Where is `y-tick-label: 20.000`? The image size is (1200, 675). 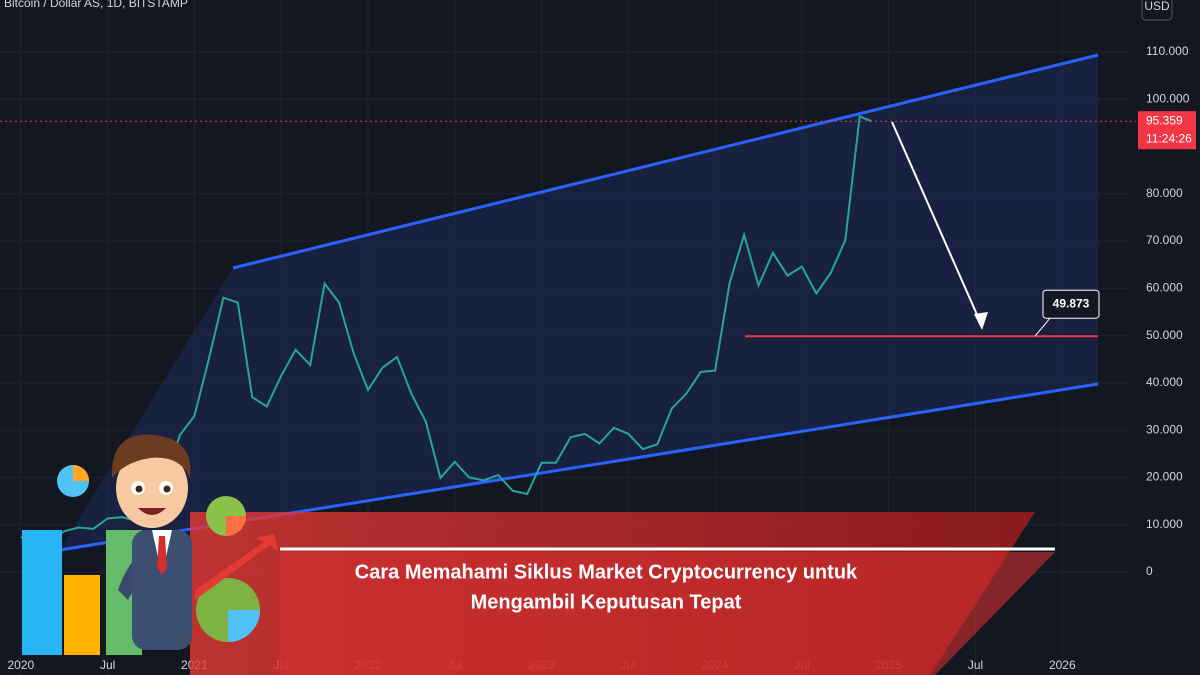 y-tick-label: 20.000 is located at coordinates (1164, 477).